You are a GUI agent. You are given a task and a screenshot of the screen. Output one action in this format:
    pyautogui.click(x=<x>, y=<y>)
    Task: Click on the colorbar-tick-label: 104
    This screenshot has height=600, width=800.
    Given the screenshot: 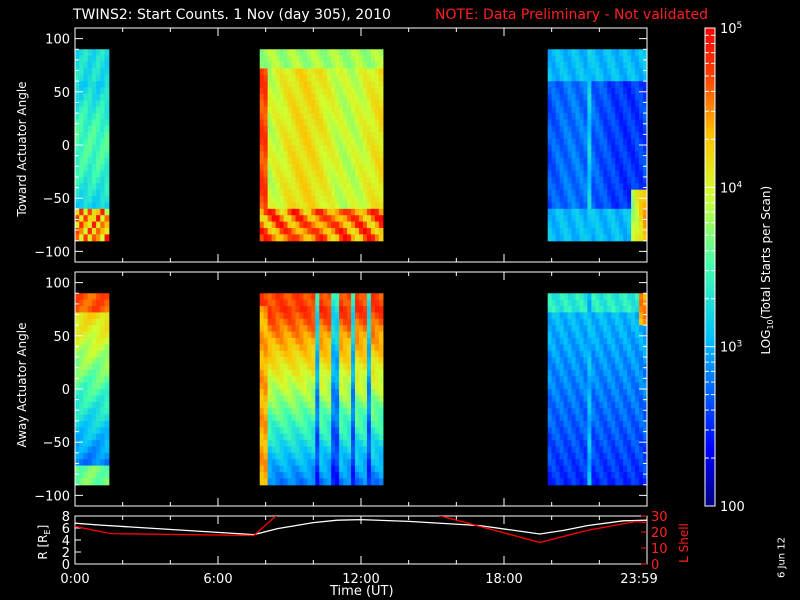 What is the action you would take?
    pyautogui.click(x=731, y=188)
    